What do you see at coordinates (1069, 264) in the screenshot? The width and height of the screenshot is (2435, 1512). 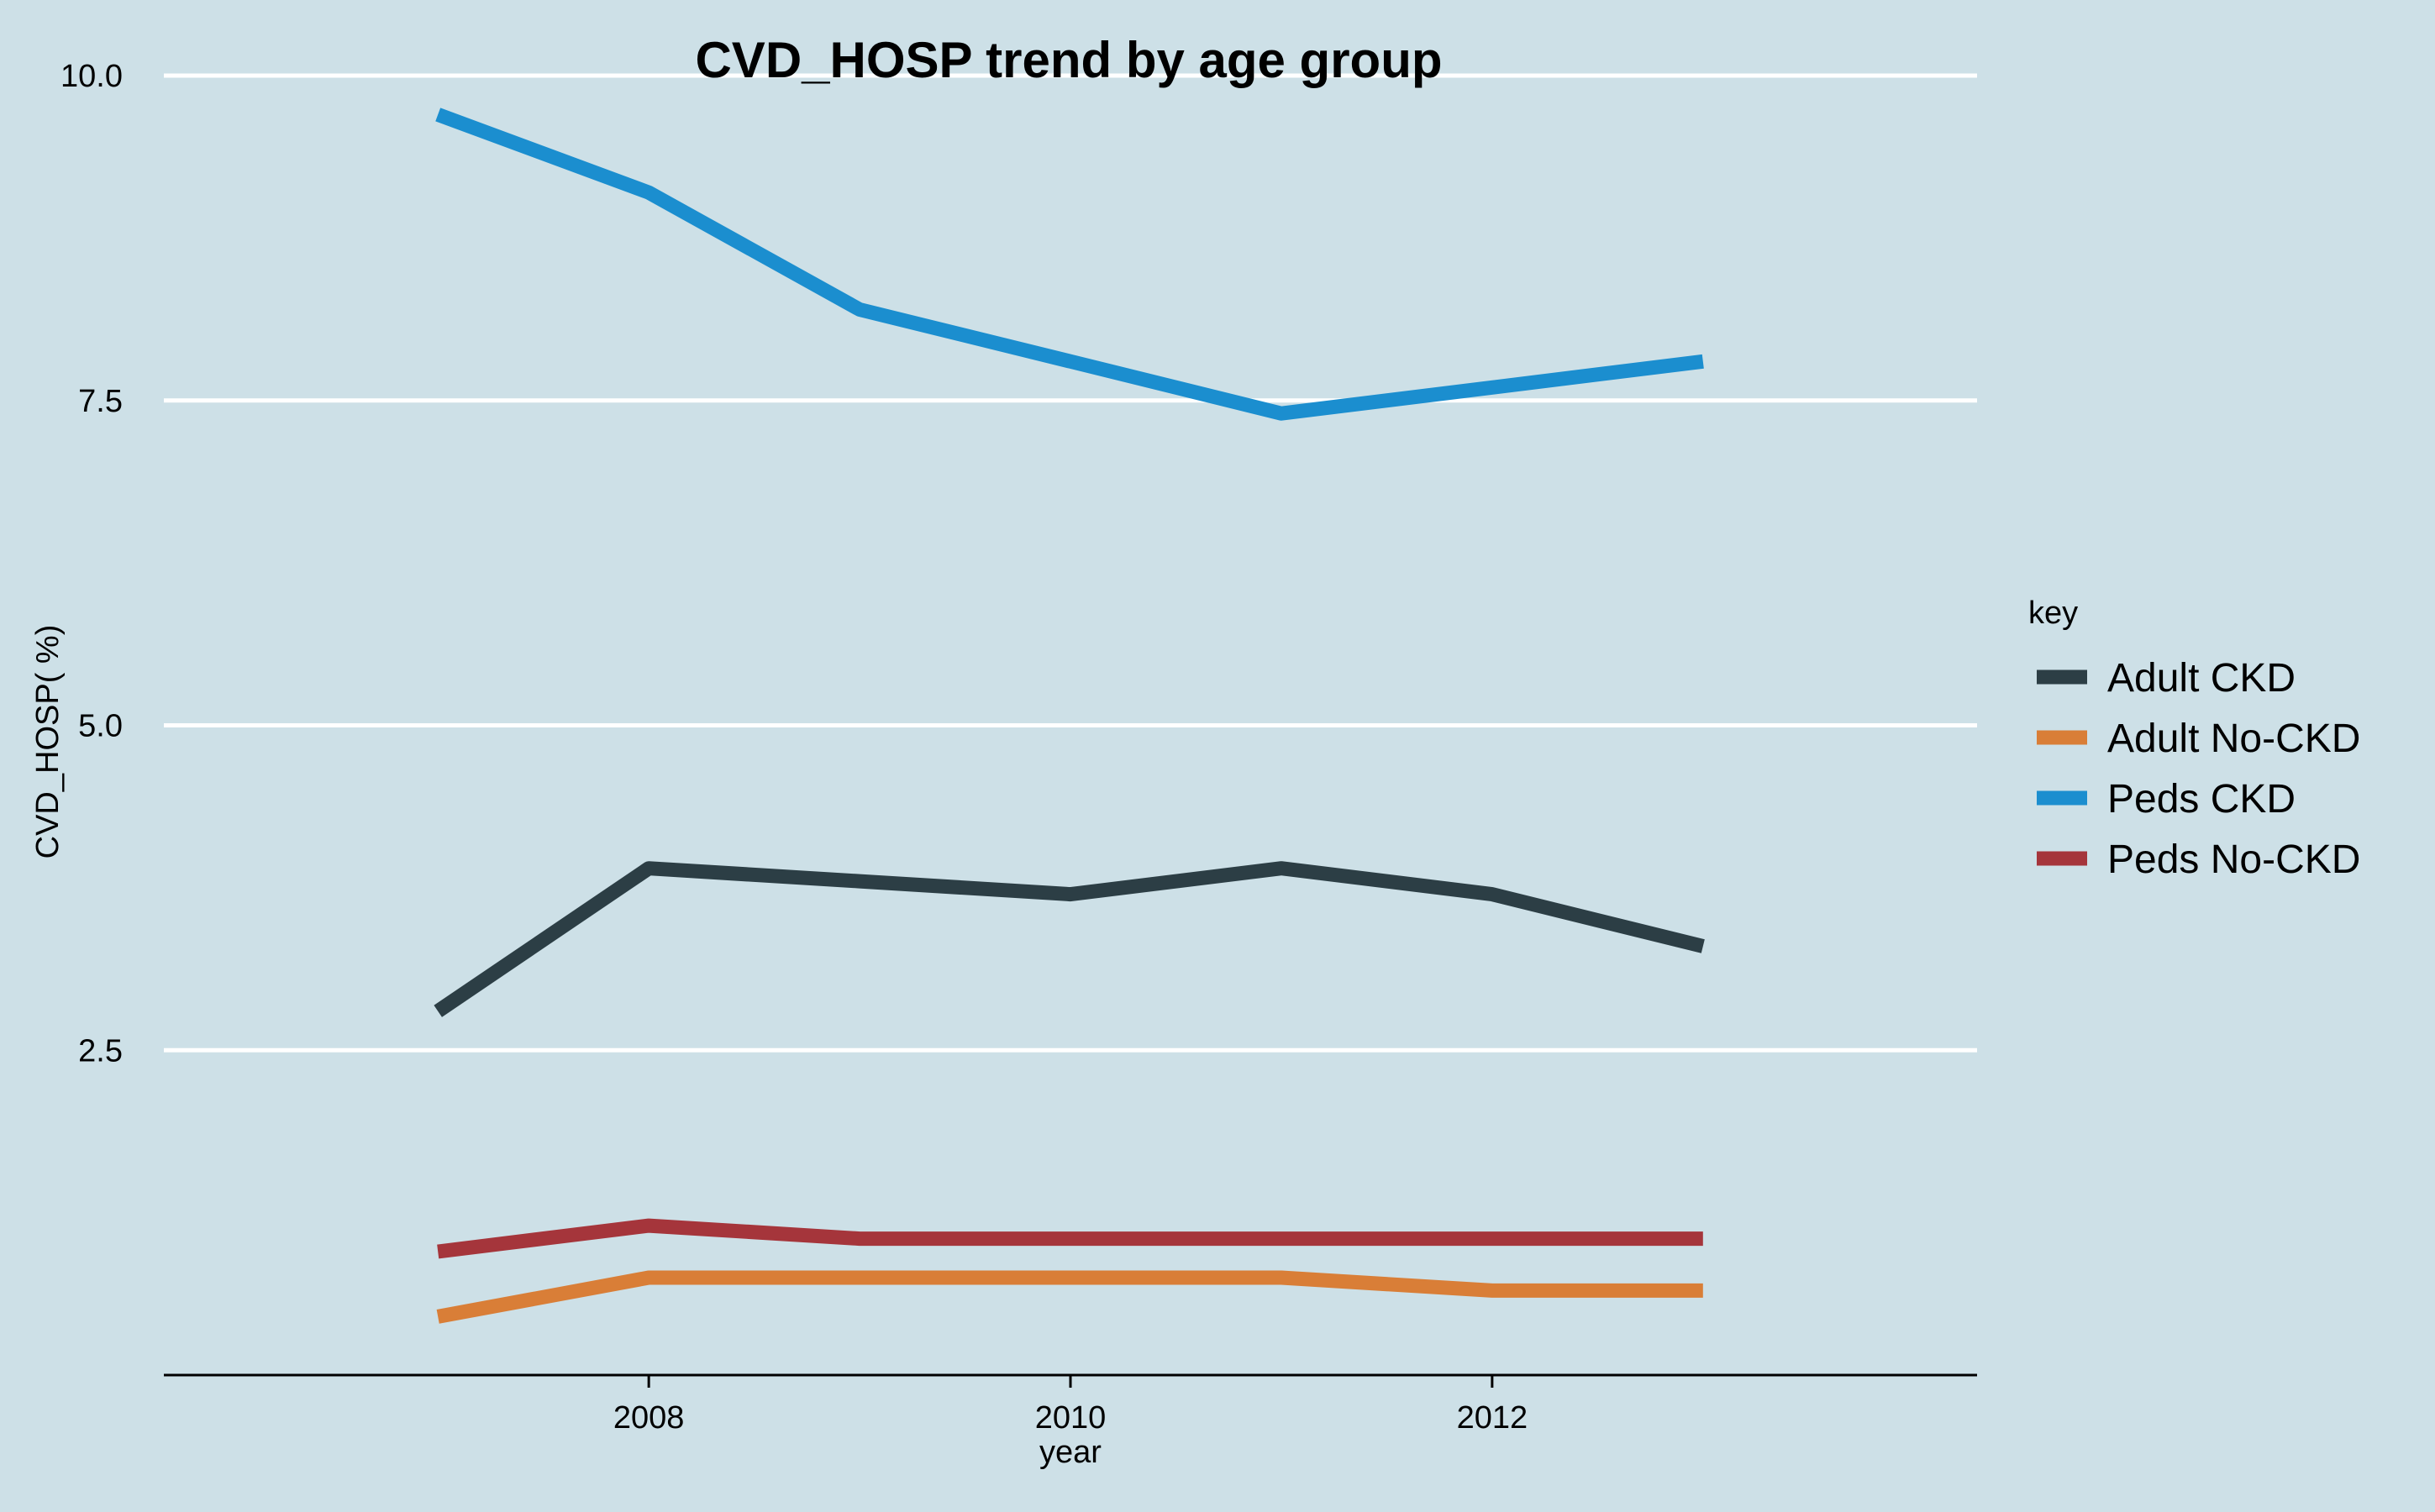 I see `series-line-peds-ckd` at bounding box center [1069, 264].